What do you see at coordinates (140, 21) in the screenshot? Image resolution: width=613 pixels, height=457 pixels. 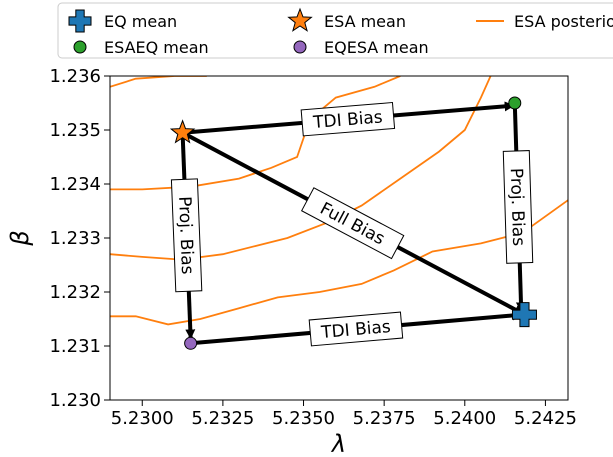 I see `legend-label: EQ mean` at bounding box center [140, 21].